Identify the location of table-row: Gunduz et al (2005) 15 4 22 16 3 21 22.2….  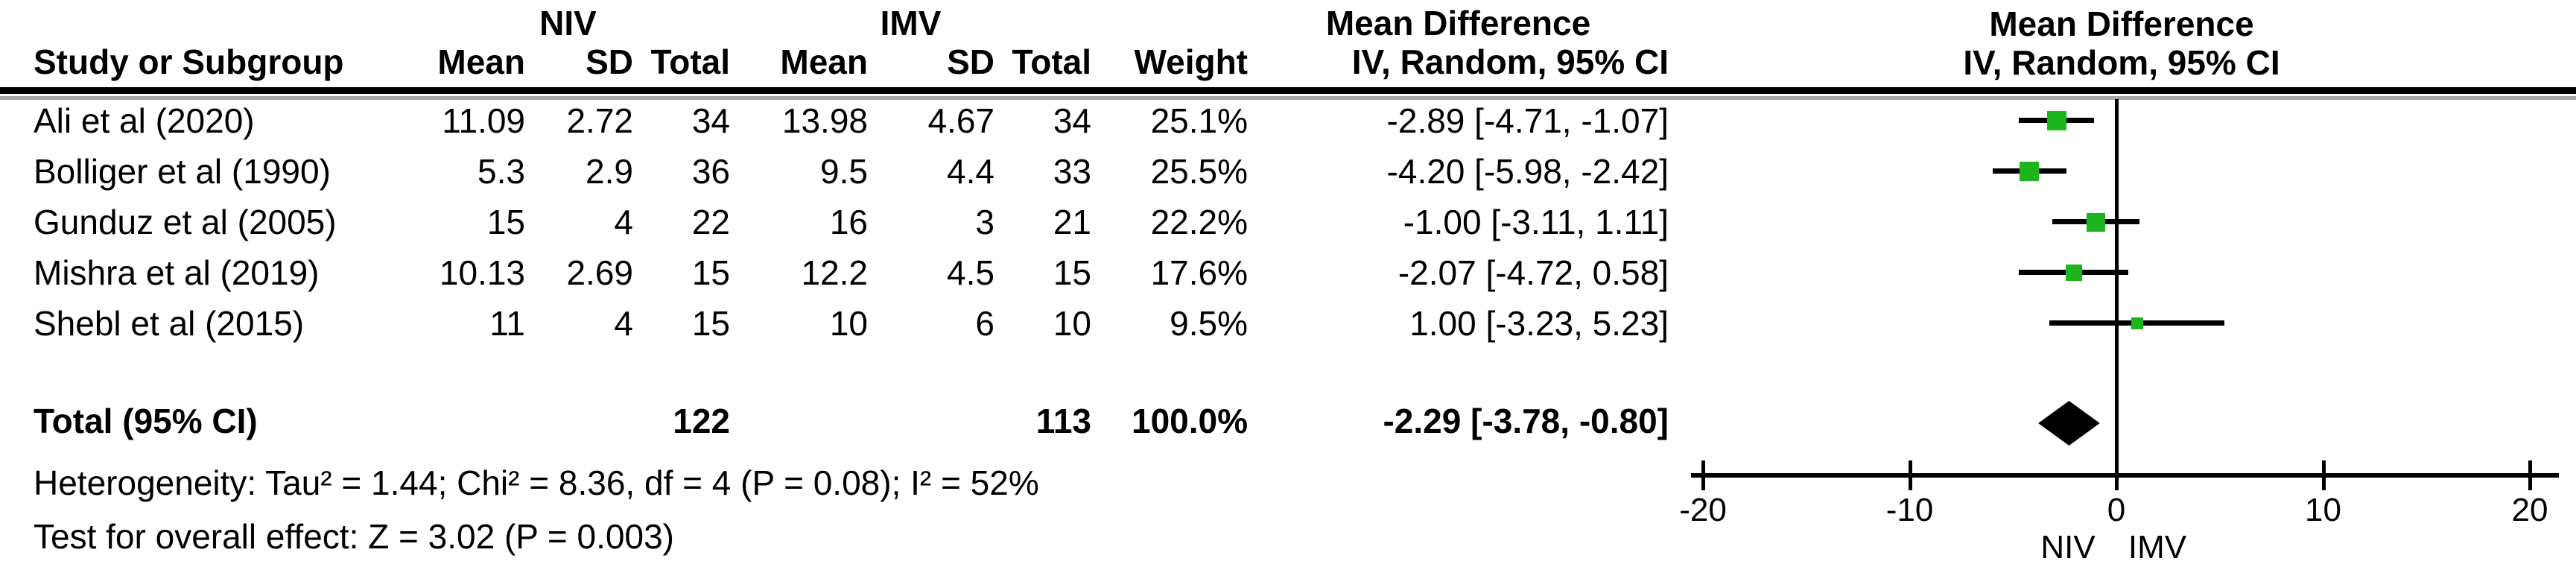
(868, 222).